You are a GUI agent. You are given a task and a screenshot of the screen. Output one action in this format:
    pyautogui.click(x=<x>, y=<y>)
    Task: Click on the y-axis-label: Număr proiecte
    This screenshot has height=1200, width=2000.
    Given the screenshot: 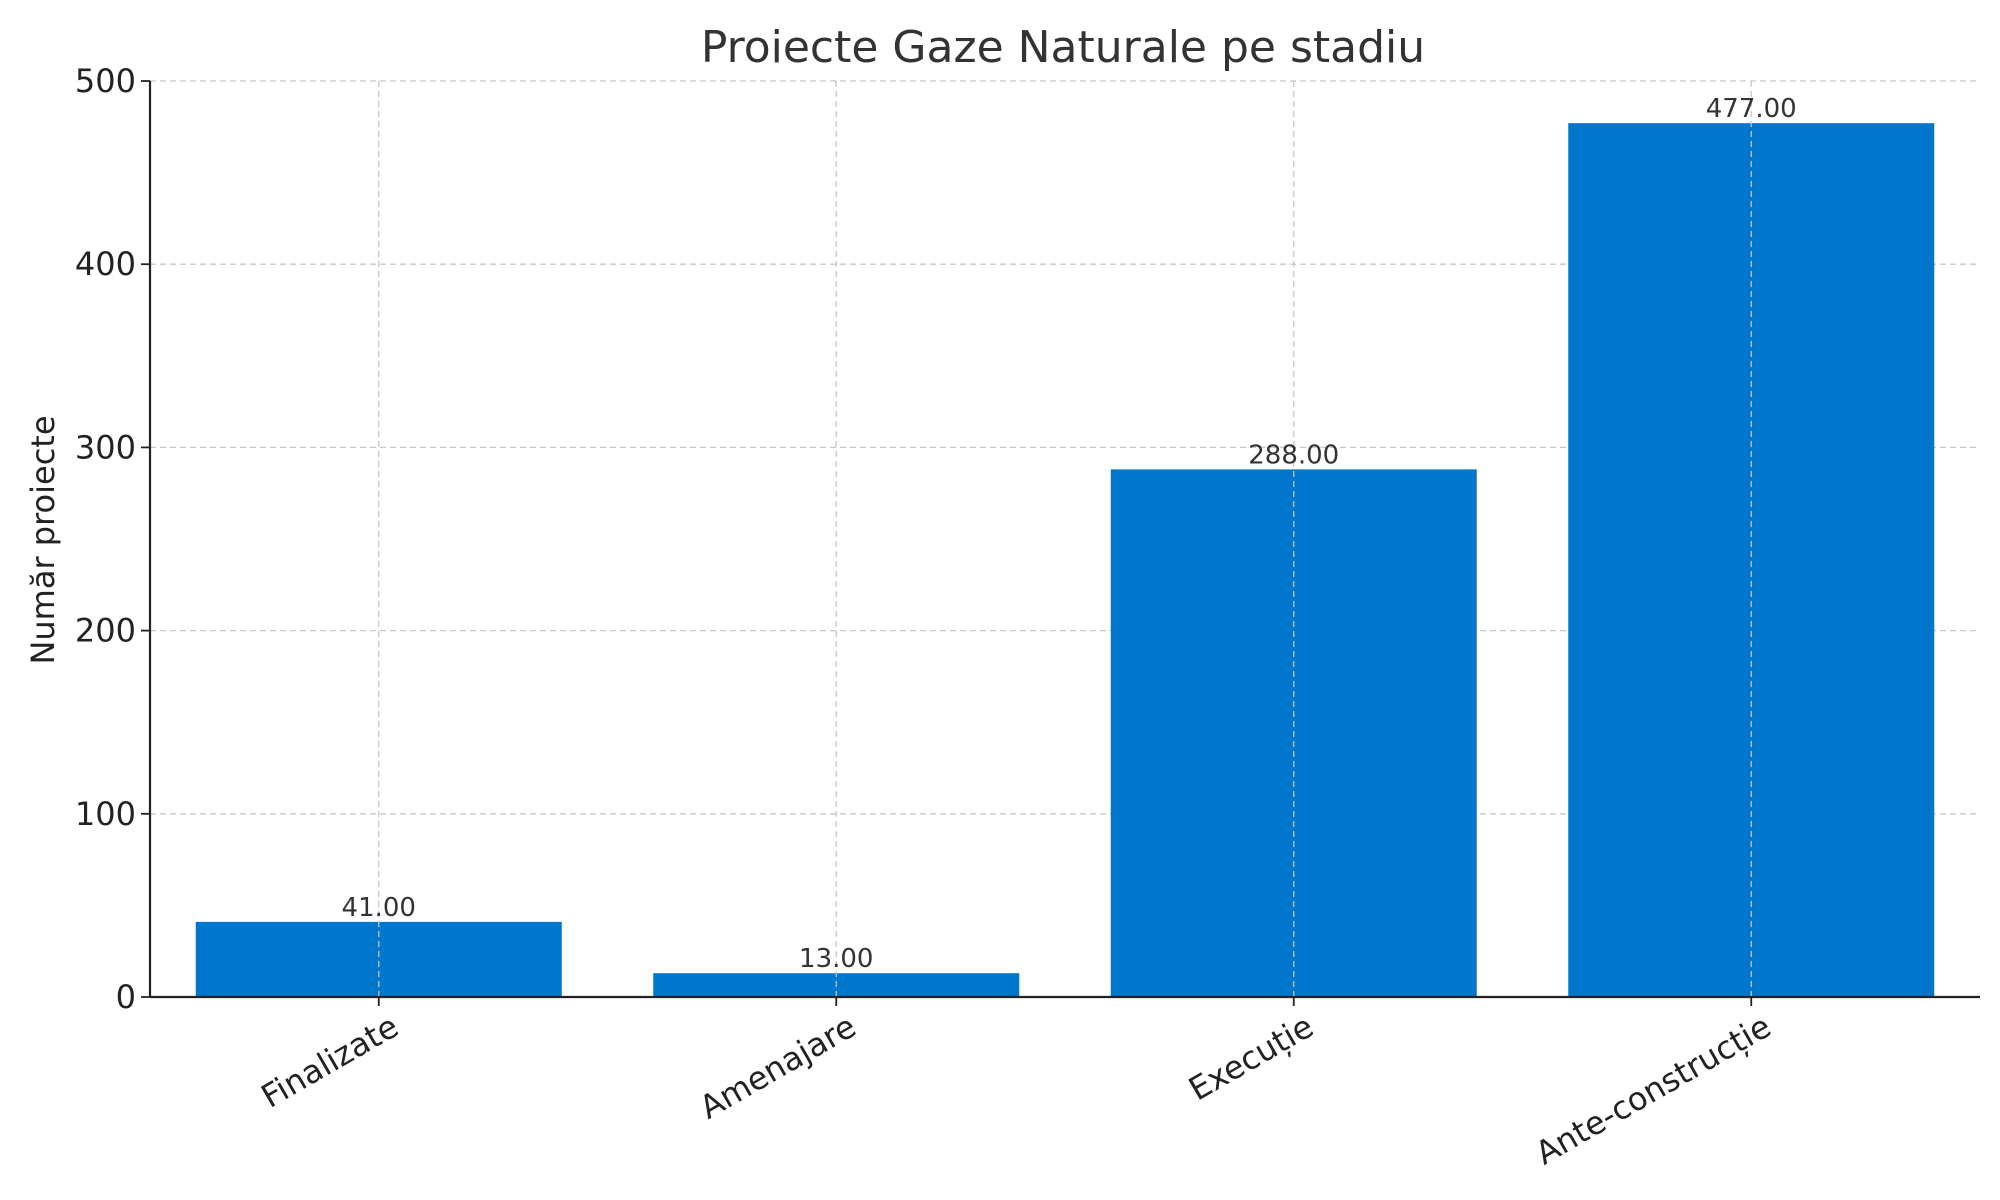 What is the action you would take?
    pyautogui.click(x=43, y=539)
    